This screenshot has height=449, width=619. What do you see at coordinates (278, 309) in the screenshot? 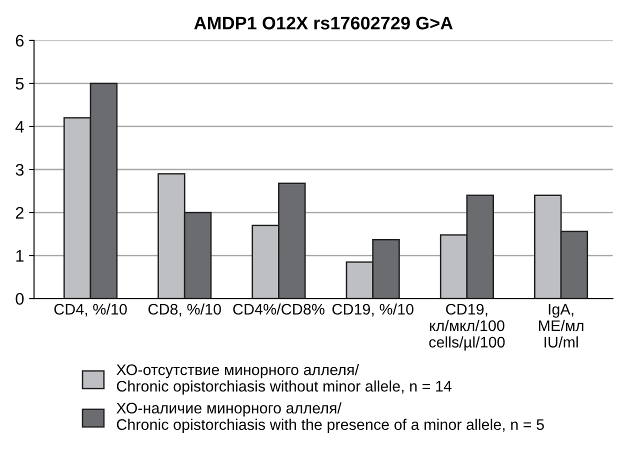
I see `x-tick-label: CD4%/CD8%` at bounding box center [278, 309].